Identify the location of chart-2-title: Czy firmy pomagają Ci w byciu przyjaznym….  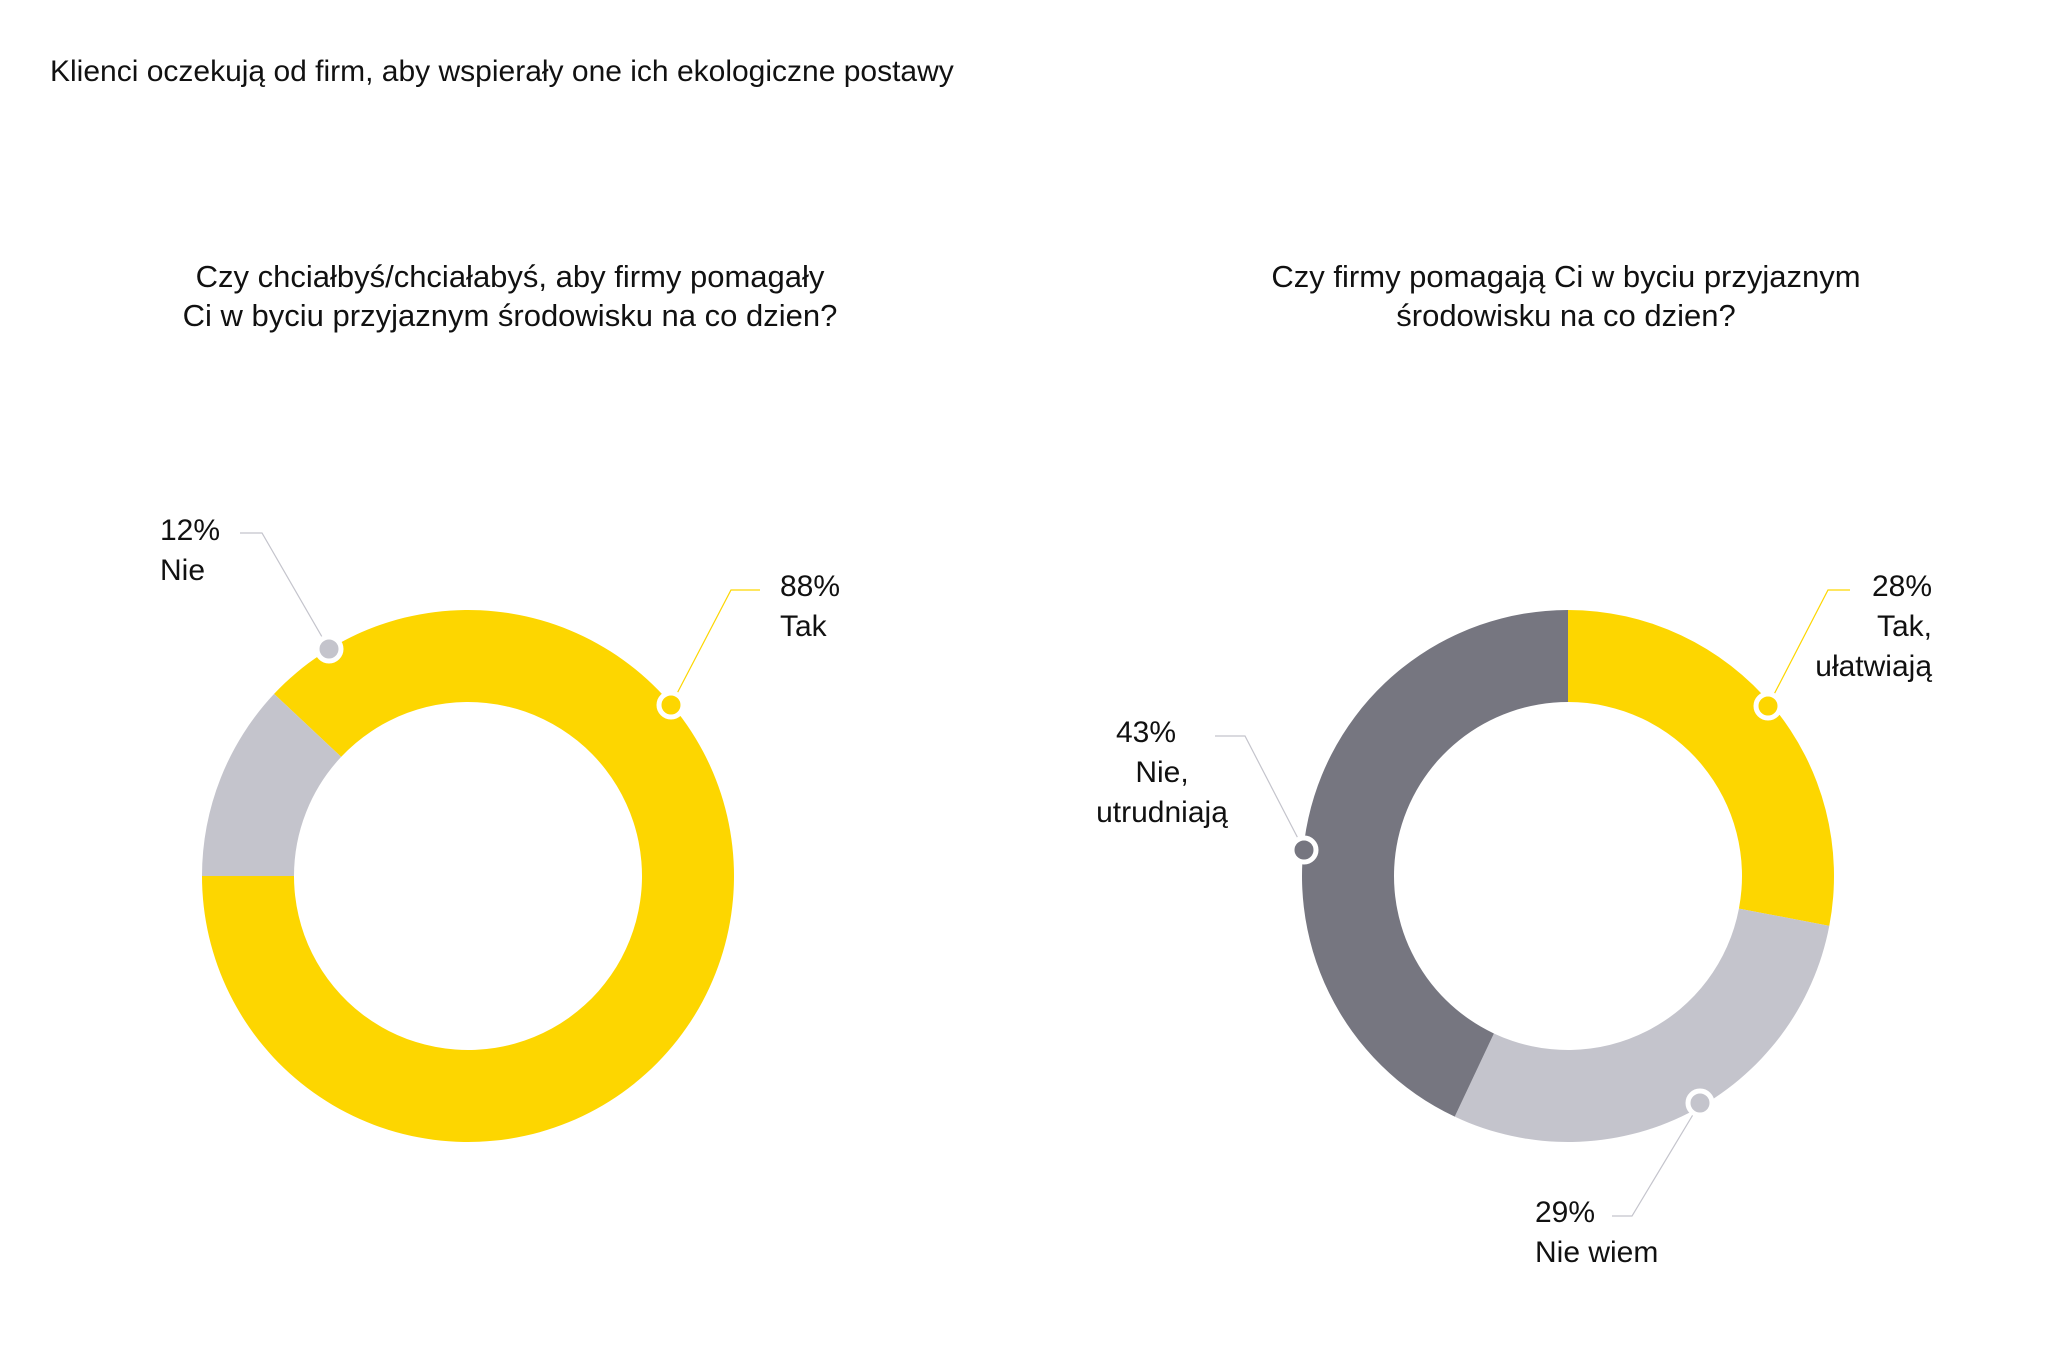
(1566, 296).